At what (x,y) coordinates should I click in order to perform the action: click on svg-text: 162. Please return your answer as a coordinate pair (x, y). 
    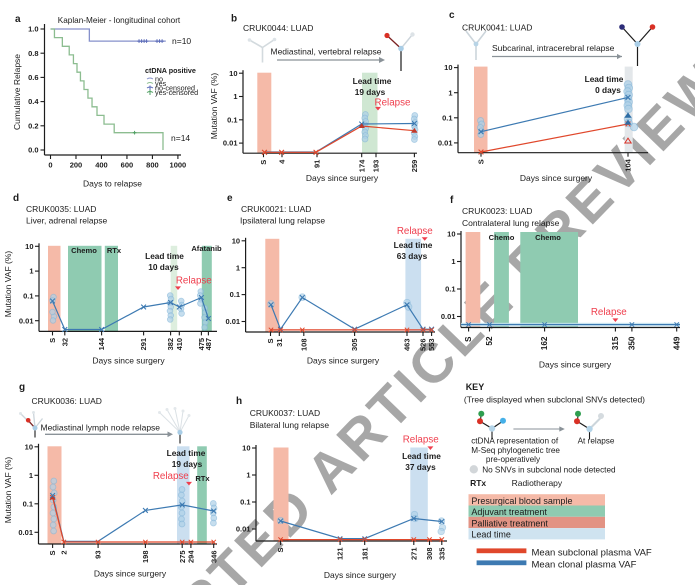
    Looking at the image, I should click on (544, 343).